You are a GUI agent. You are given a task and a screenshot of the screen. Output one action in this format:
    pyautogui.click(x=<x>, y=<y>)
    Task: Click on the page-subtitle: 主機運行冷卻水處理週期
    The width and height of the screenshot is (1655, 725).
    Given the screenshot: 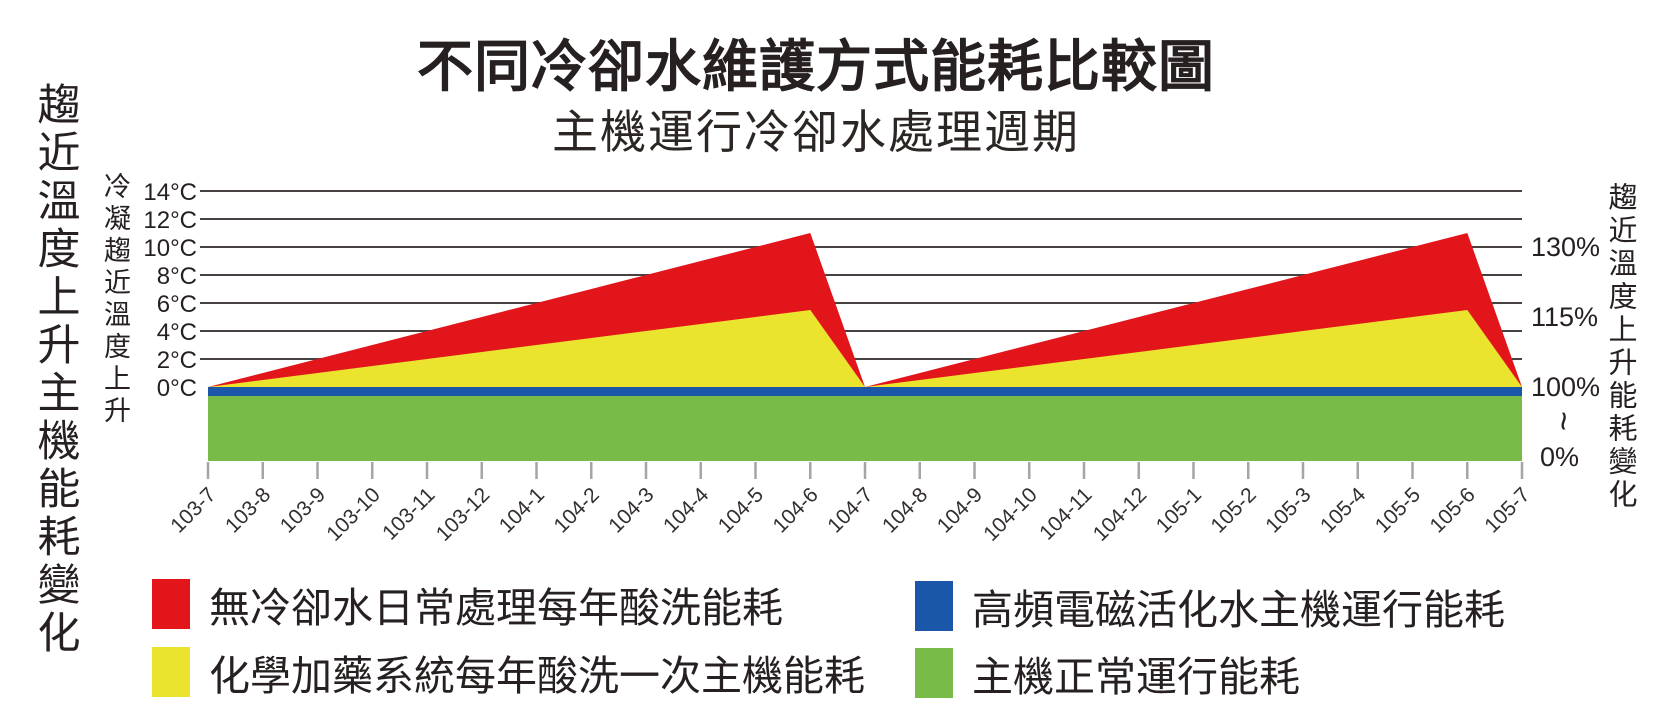 What is the action you would take?
    pyautogui.click(x=816, y=132)
    